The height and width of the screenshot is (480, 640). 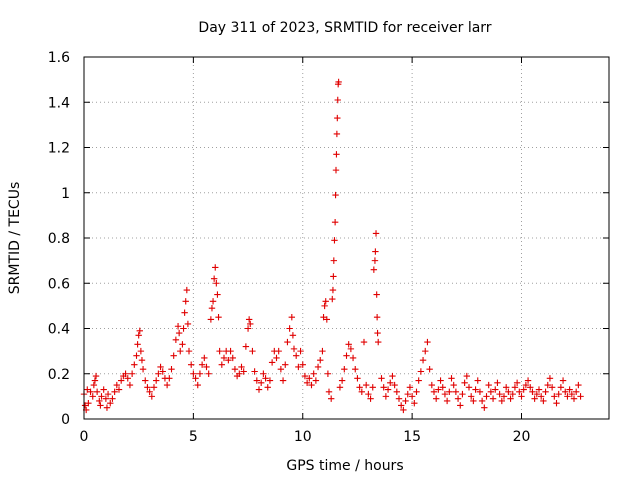 What do you see at coordinates (59, 375) in the screenshot?
I see `y-tick-label: 0.2` at bounding box center [59, 375].